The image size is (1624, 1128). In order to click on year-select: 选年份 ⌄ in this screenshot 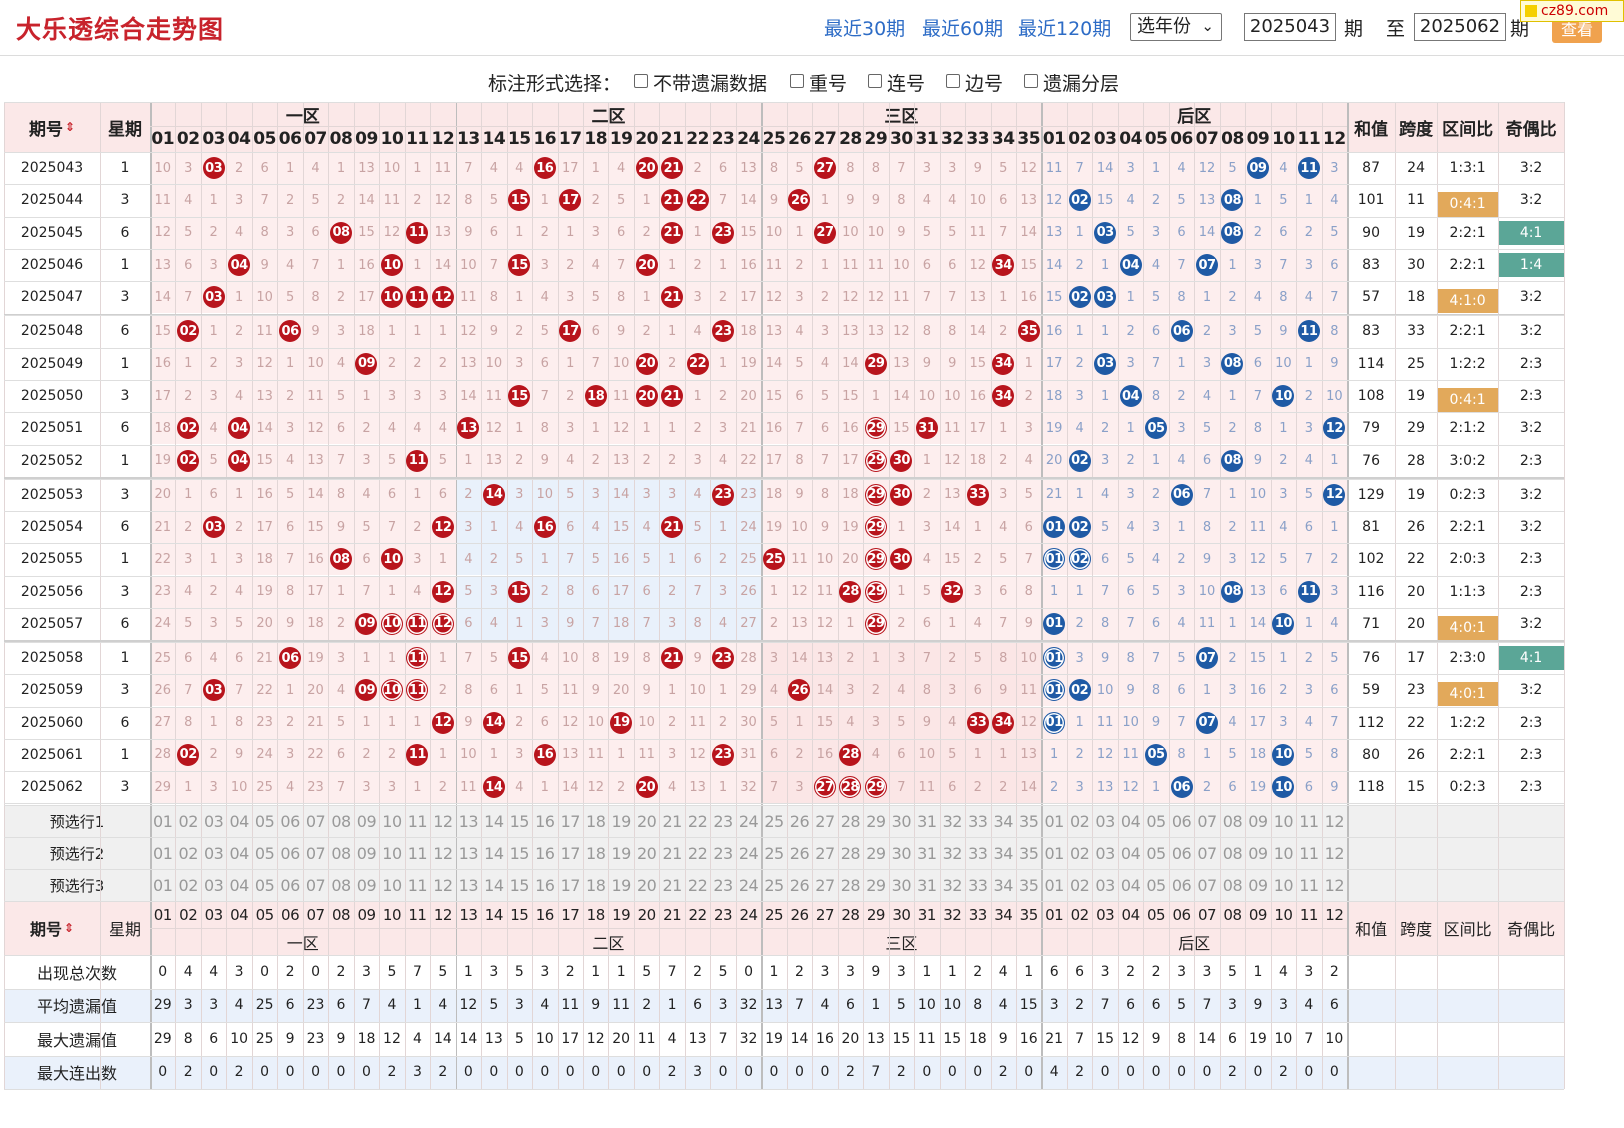, I will do `click(1176, 27)`.